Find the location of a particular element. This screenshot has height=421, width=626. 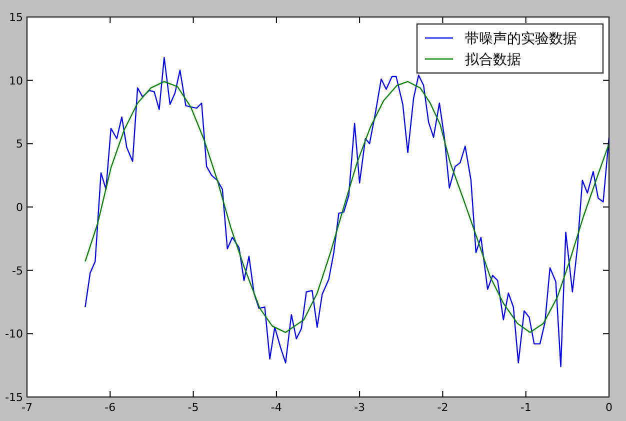

legend-label: 带噪声的实验数据 is located at coordinates (521, 39).